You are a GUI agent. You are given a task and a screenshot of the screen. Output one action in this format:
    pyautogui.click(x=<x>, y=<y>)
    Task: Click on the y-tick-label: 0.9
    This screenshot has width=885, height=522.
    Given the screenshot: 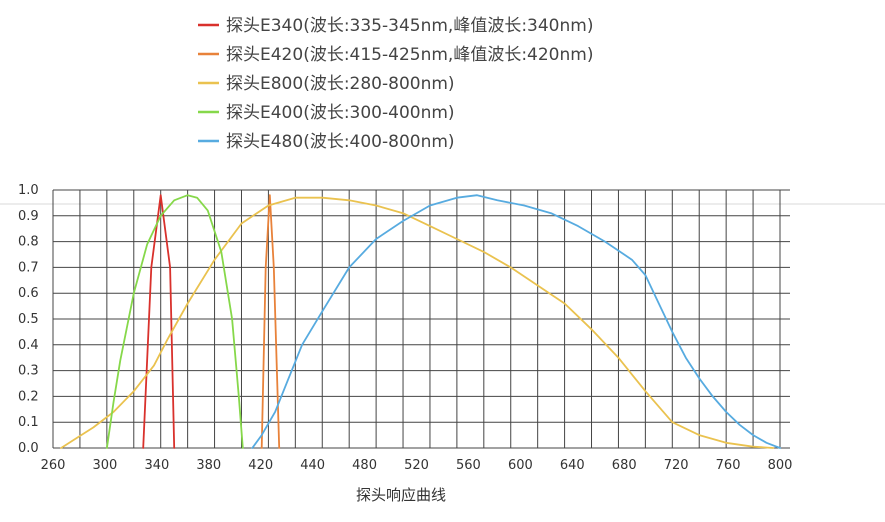 What is the action you would take?
    pyautogui.click(x=28, y=216)
    